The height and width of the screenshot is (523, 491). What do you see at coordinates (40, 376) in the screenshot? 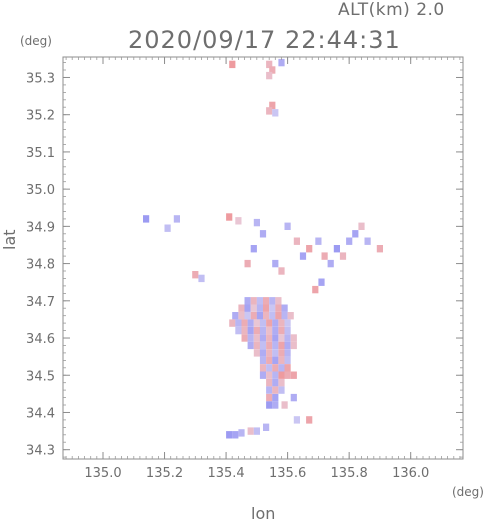
I see `y-tick-label: 34.5` at bounding box center [40, 376].